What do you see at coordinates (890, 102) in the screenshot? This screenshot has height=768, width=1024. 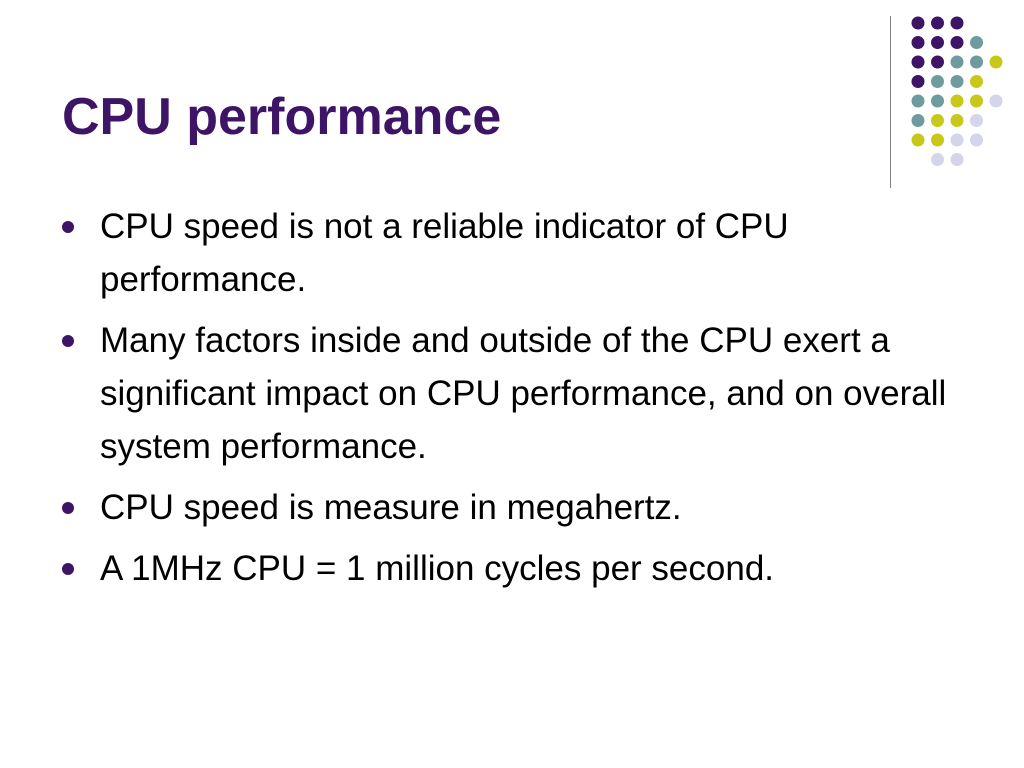 I see `title-divider` at bounding box center [890, 102].